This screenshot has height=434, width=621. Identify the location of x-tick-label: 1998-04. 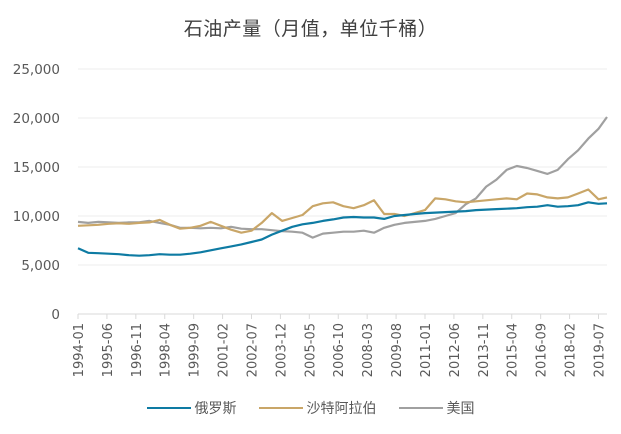
(166, 350).